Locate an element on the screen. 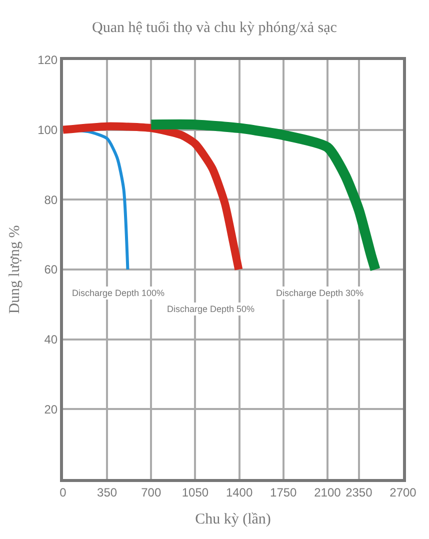 The width and height of the screenshot is (429, 539). annotation: Discharge Depth 100% is located at coordinates (118, 293).